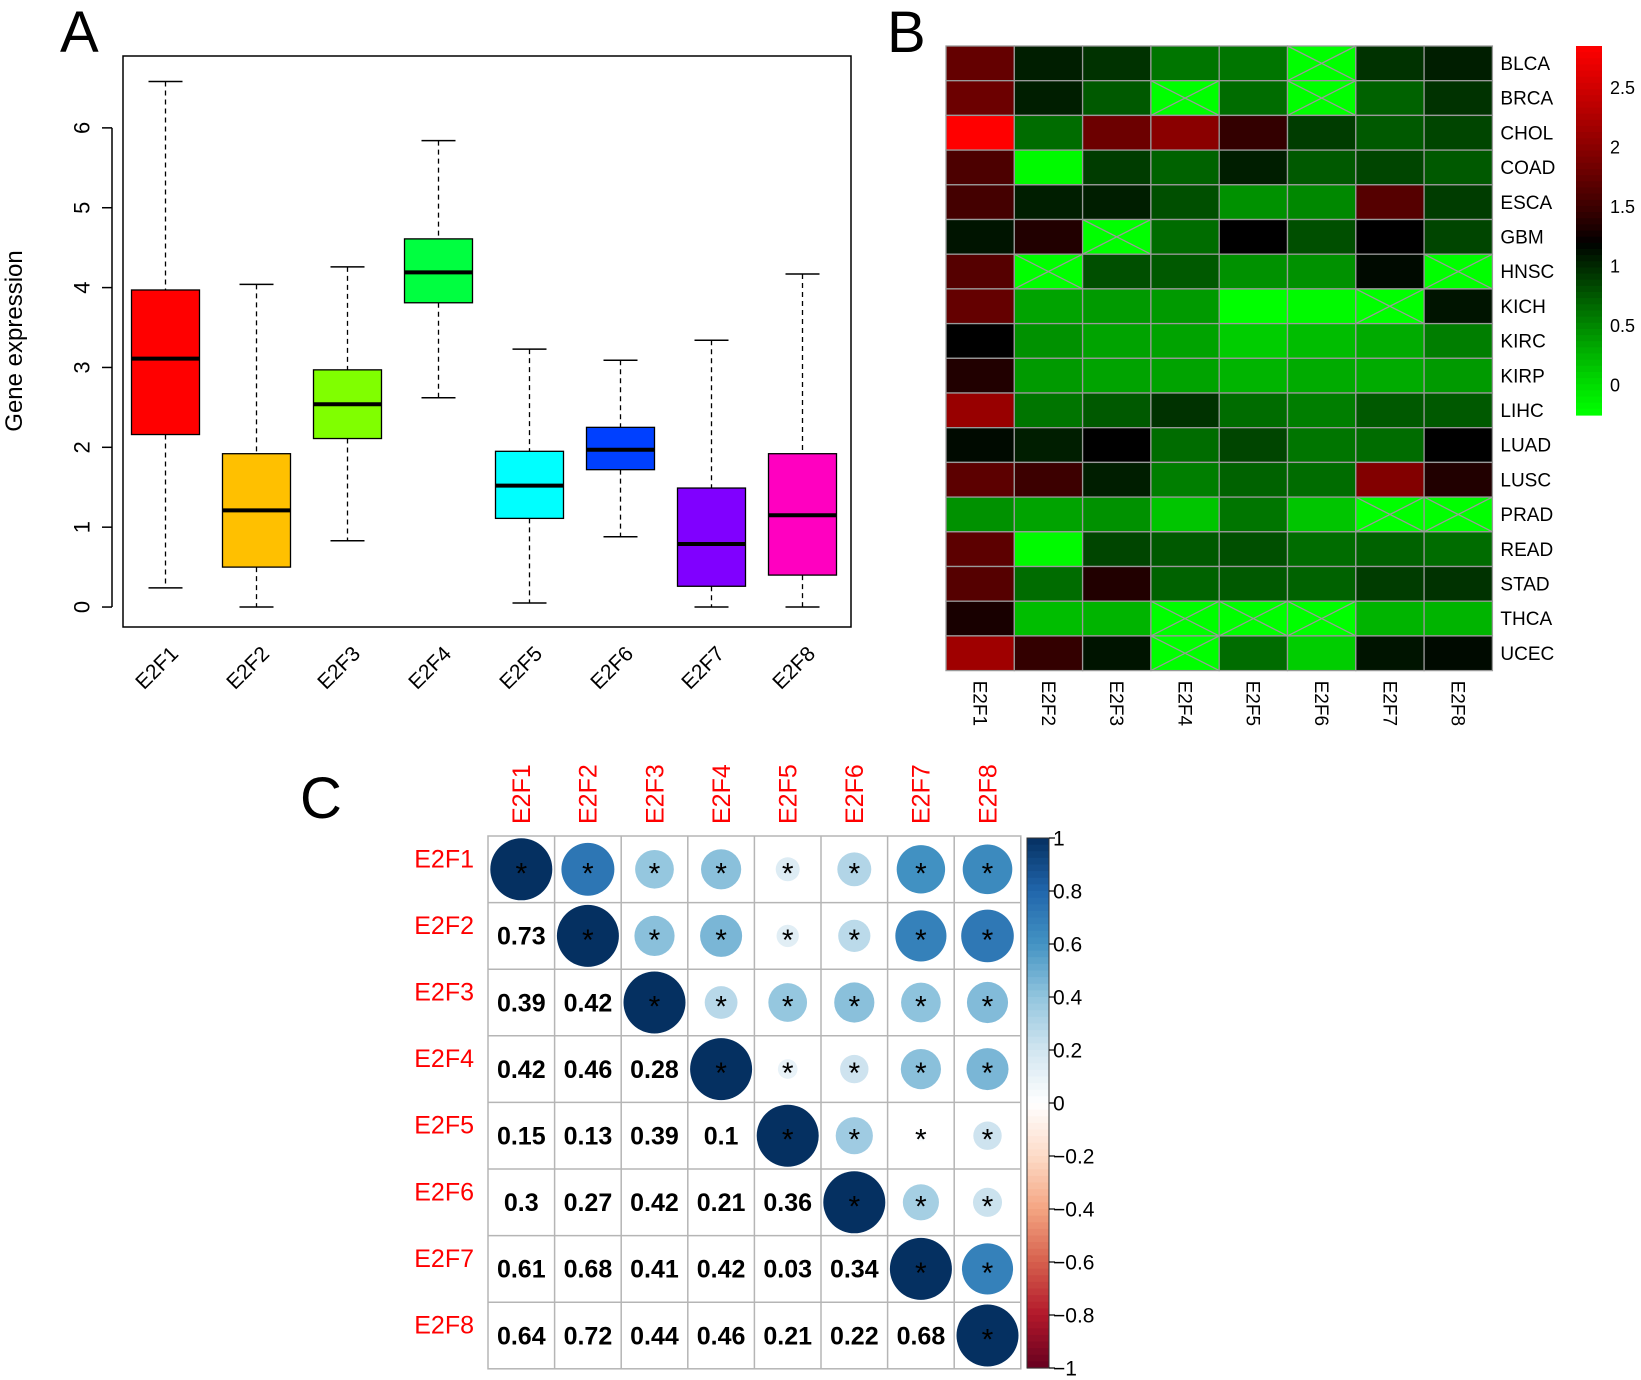 This screenshot has width=1641, height=1380. I want to click on corr-value-text: 0.28, so click(654, 1070).